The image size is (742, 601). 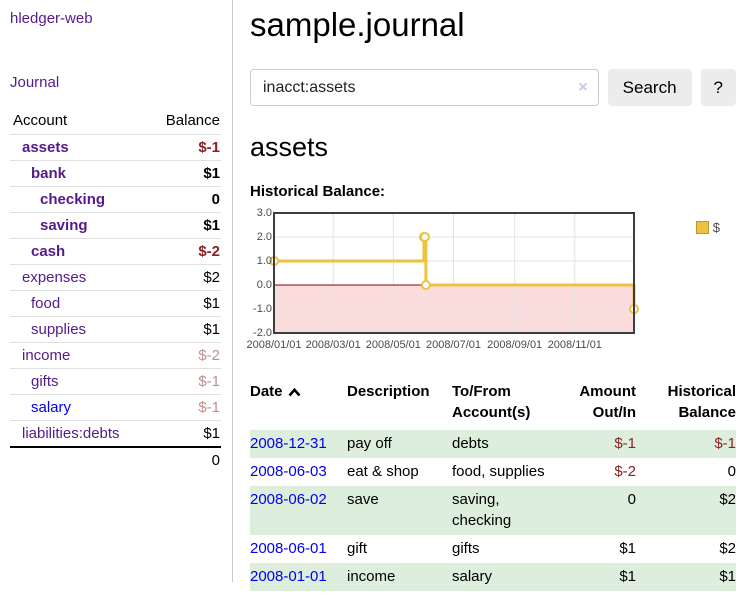 I want to click on sort-ascending-icon, so click(x=294, y=392).